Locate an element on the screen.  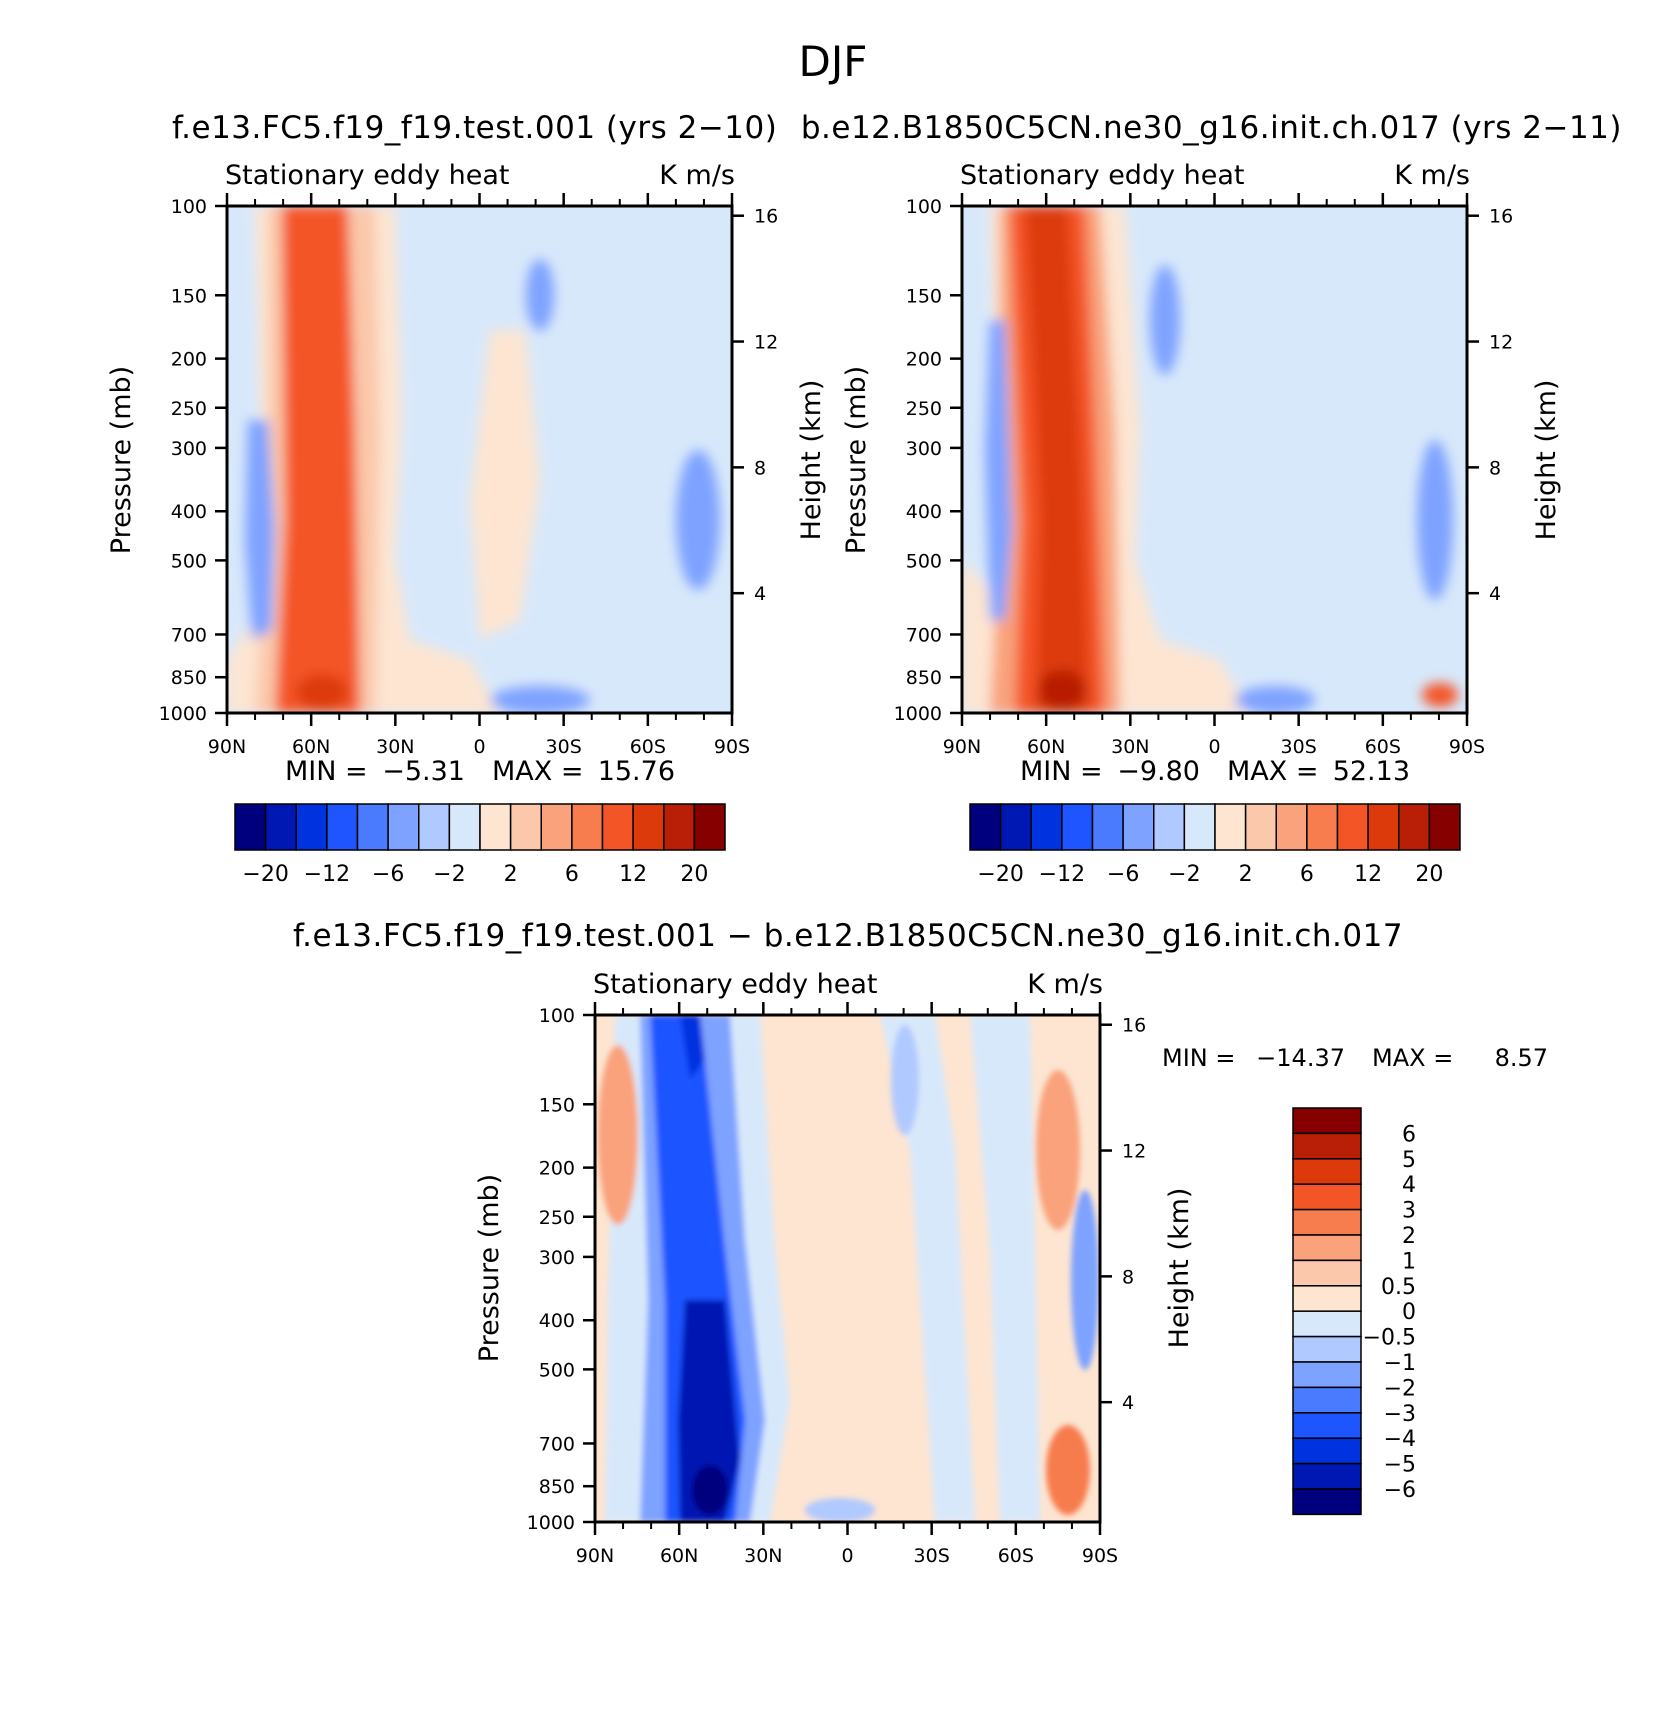
panel-b-min-value: −9.80 is located at coordinates (1158, 771).